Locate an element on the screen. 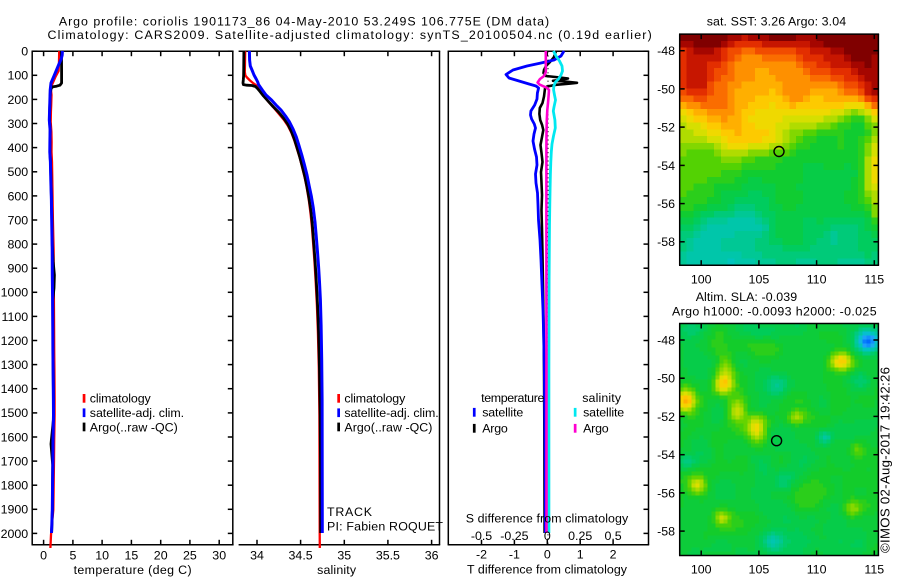  svg-text: 1 is located at coordinates (580, 555).